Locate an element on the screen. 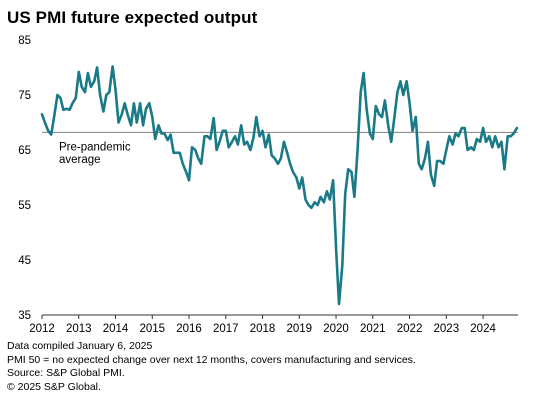 This screenshot has height=412, width=541. x-tick-label: 2024 is located at coordinates (483, 329).